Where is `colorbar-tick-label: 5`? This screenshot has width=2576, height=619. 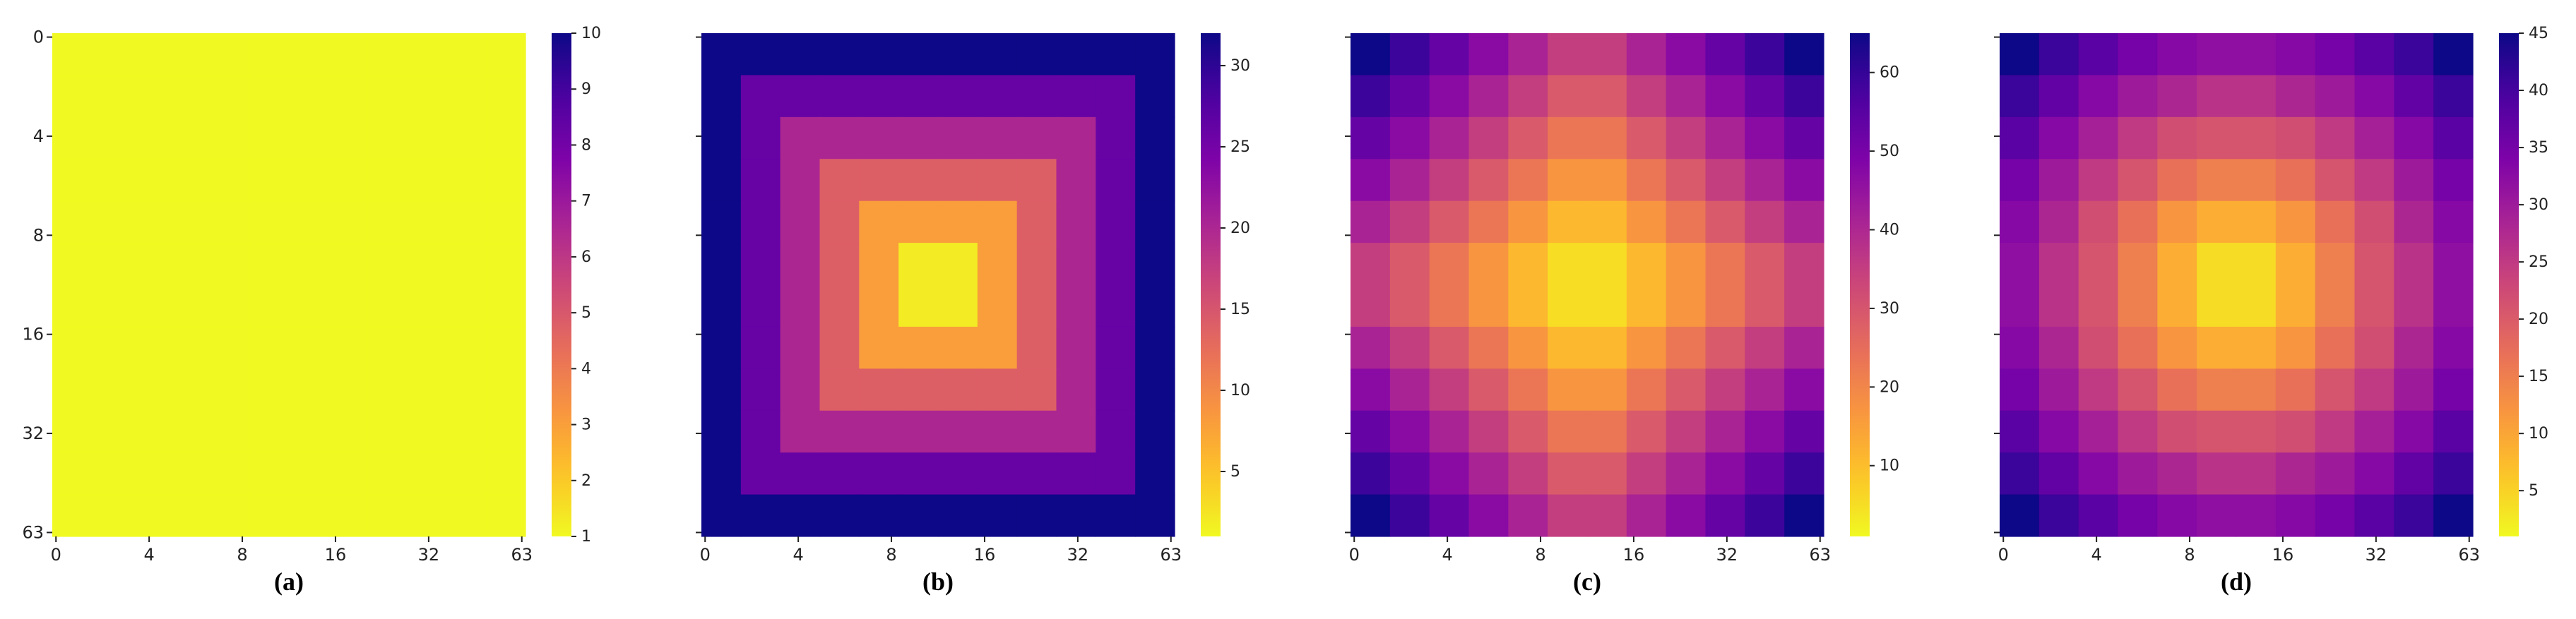 colorbar-tick-label: 5 is located at coordinates (586, 313).